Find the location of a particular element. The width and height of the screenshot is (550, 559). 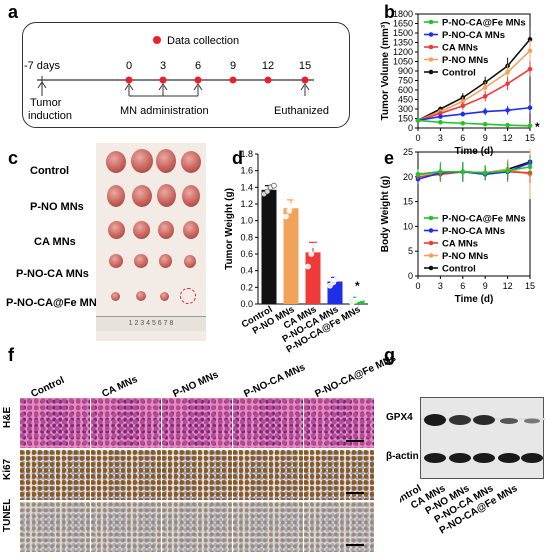

y-tick-label: 5 is located at coordinates (410, 251).